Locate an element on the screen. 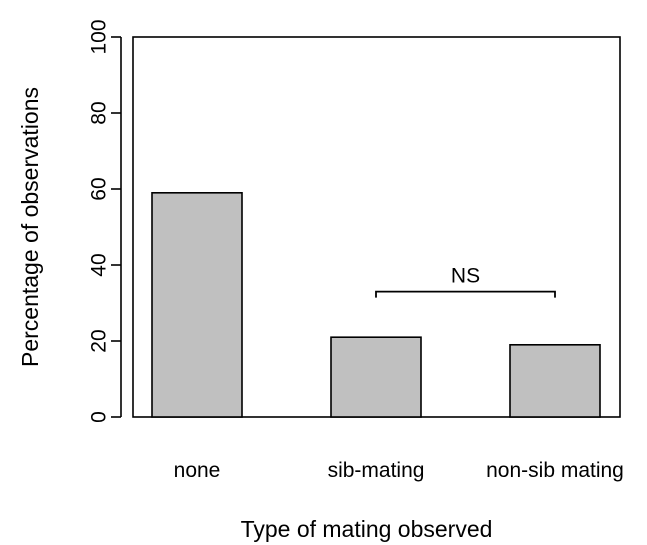 The height and width of the screenshot is (545, 647). x-axis-label: Type of mating observed is located at coordinates (367, 529).